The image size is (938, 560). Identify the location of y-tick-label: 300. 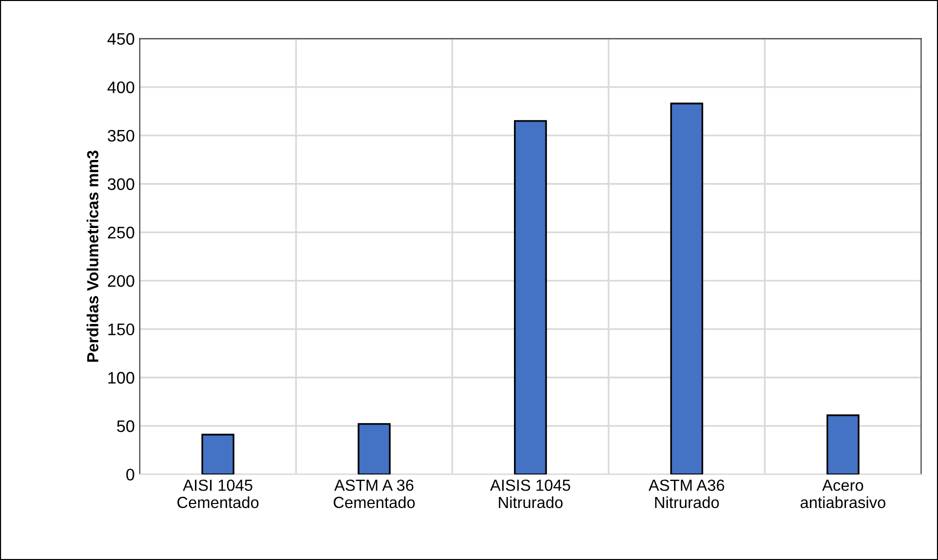
(121, 184).